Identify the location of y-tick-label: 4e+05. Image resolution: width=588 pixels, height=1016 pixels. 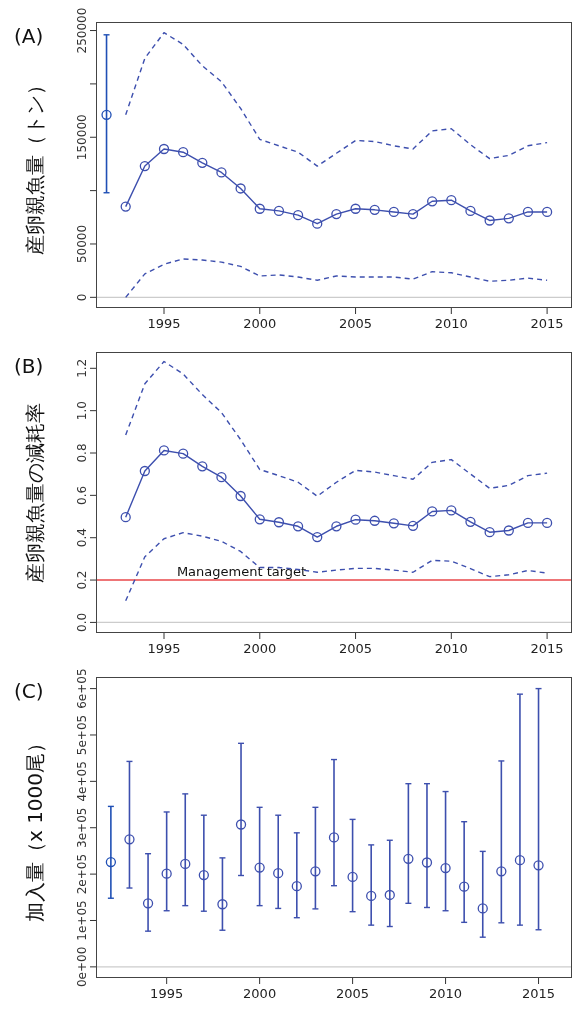
(82, 781).